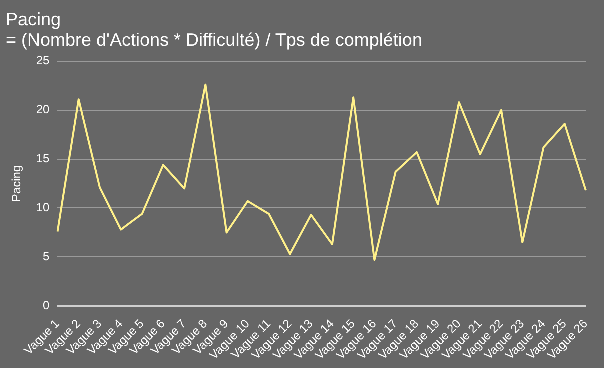 The image size is (604, 368). Describe the element at coordinates (214, 40) in the screenshot. I see `chart-subtitle: = (Nombre d'Actions * Difficulté) / Tps de complétion` at that location.